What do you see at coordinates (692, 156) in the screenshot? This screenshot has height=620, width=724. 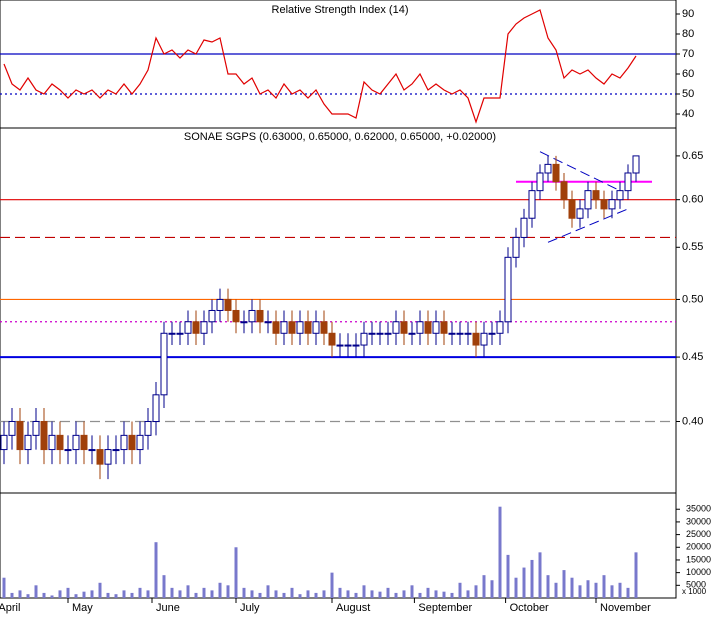 I see `y-tick-label: 0.65` at bounding box center [692, 156].